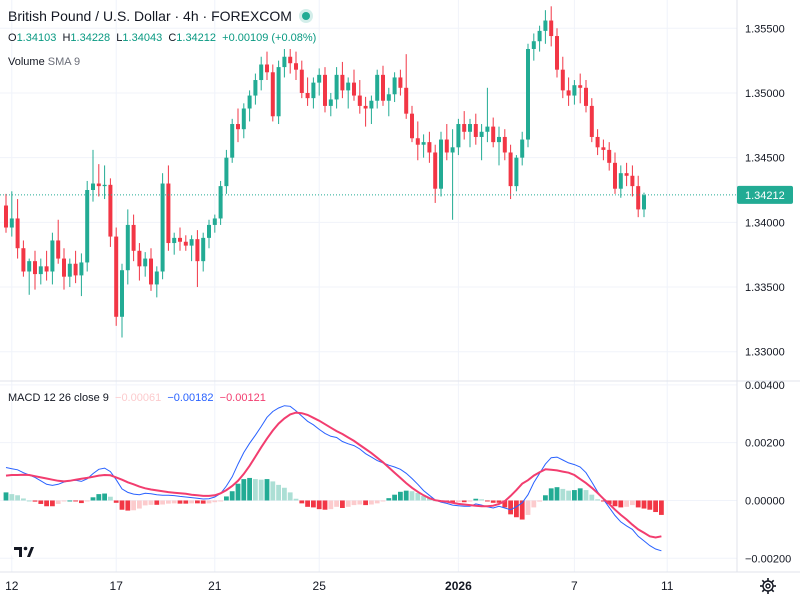 The height and width of the screenshot is (600, 800). Describe the element at coordinates (768, 586) in the screenshot. I see `settings-gear-icon` at that location.